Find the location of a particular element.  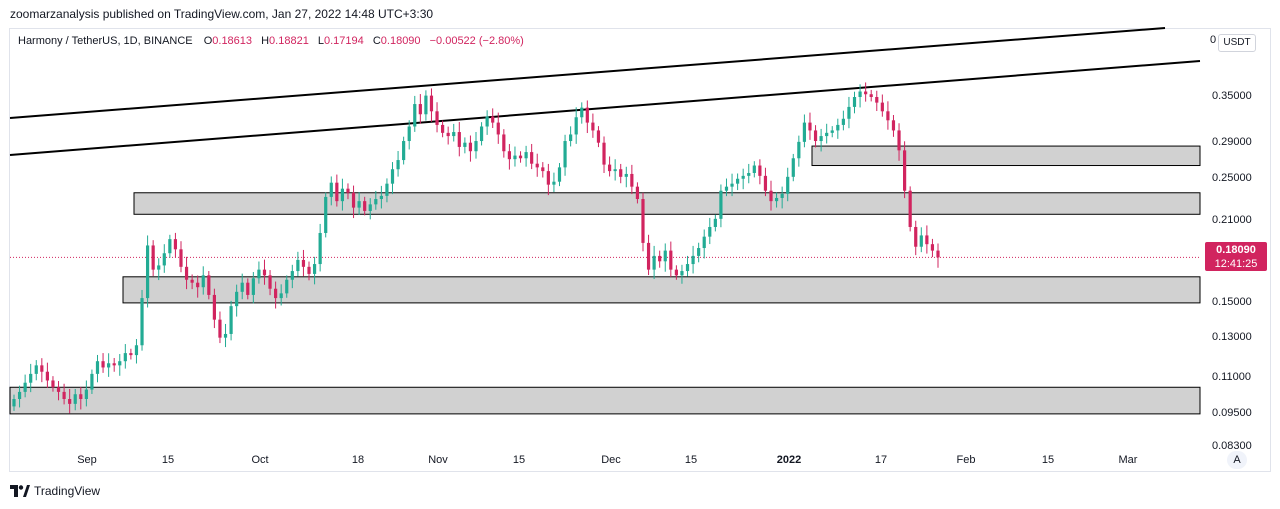

price-scale-label: 0.08300 is located at coordinates (1232, 445).